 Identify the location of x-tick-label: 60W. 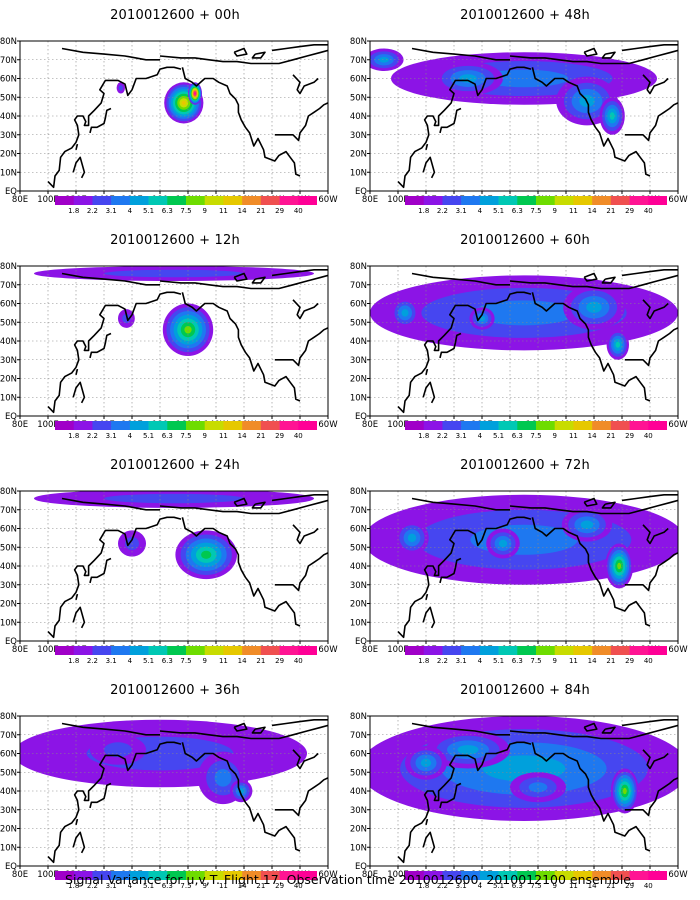
(328, 425).